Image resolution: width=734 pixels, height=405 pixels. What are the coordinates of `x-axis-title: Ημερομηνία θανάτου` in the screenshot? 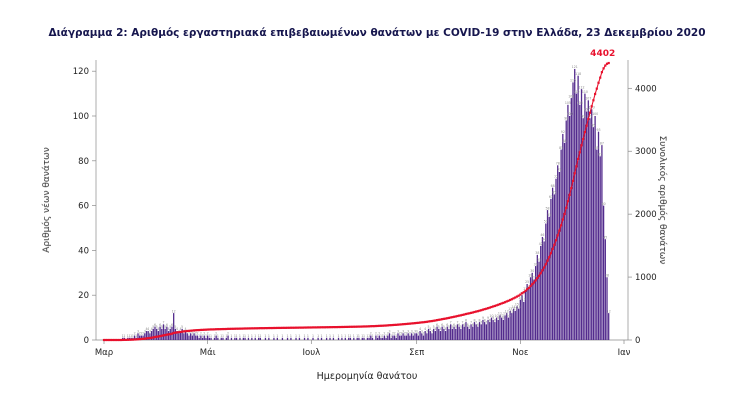 It's located at (367, 376).